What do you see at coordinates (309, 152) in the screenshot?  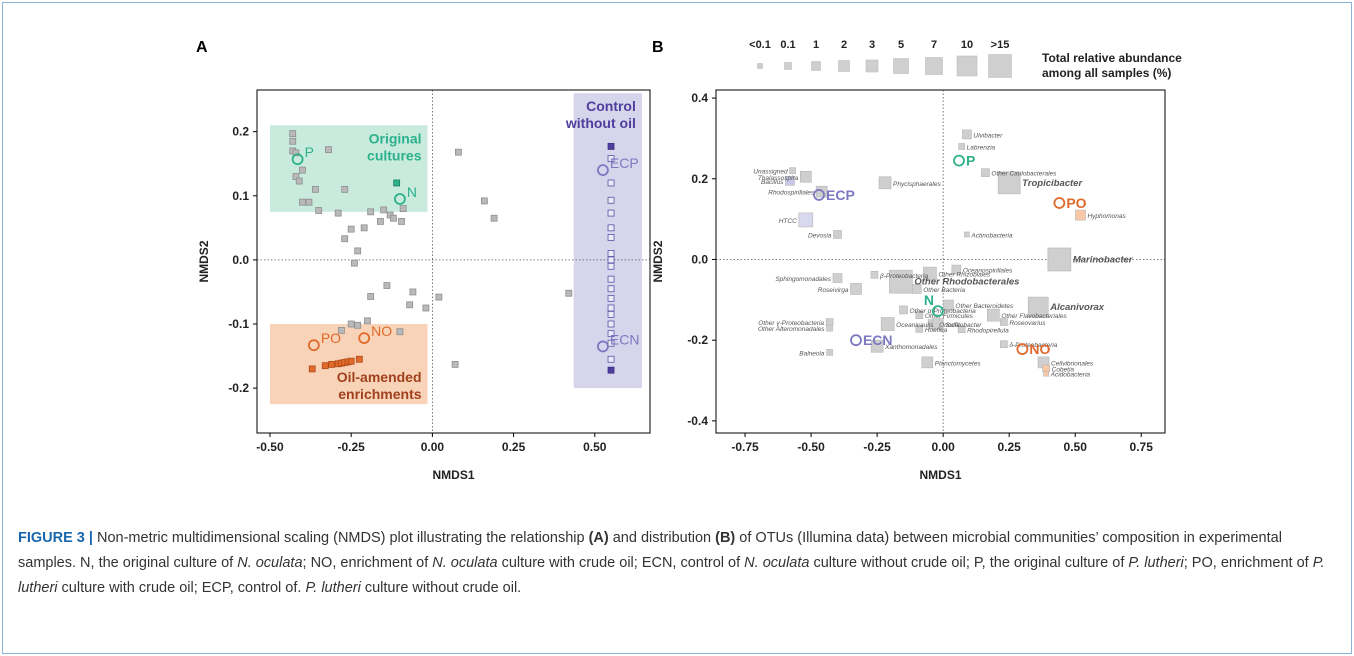 I see `centroid-label: P` at bounding box center [309, 152].